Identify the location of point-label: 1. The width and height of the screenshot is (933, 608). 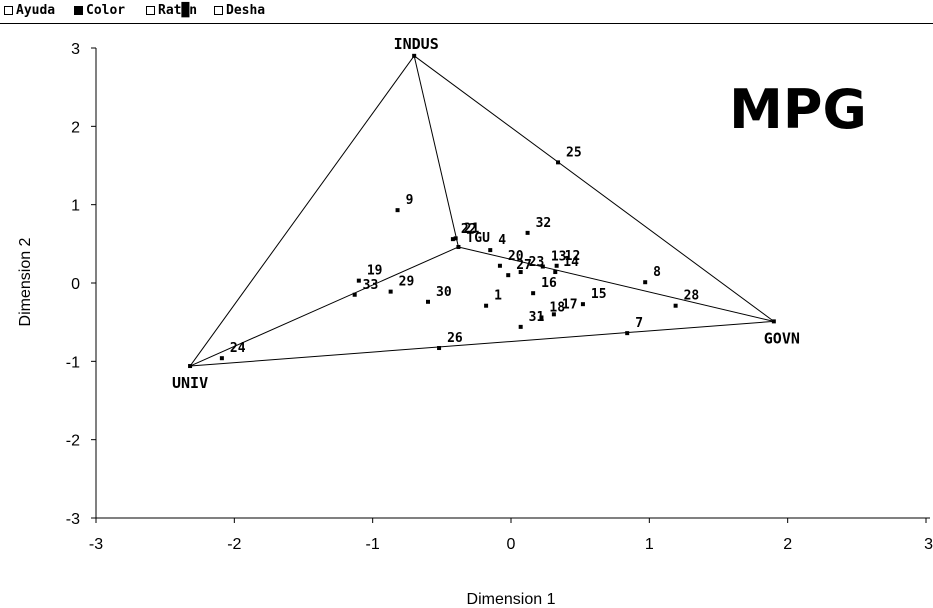
(498, 296).